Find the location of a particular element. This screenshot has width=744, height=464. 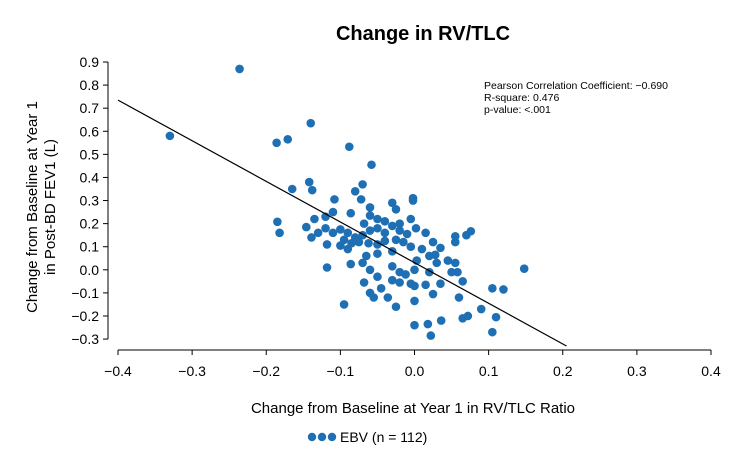

x-tick-label: 0.1 is located at coordinates (489, 371).